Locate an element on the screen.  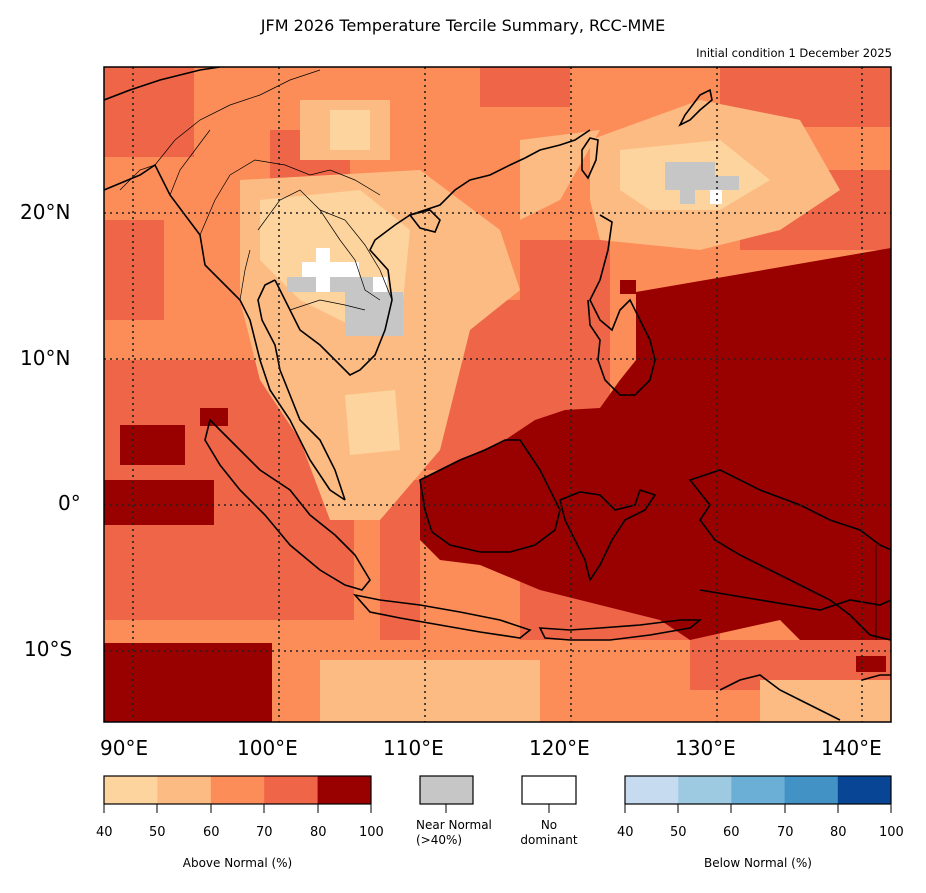
colorbar-below is located at coordinates (758, 794).